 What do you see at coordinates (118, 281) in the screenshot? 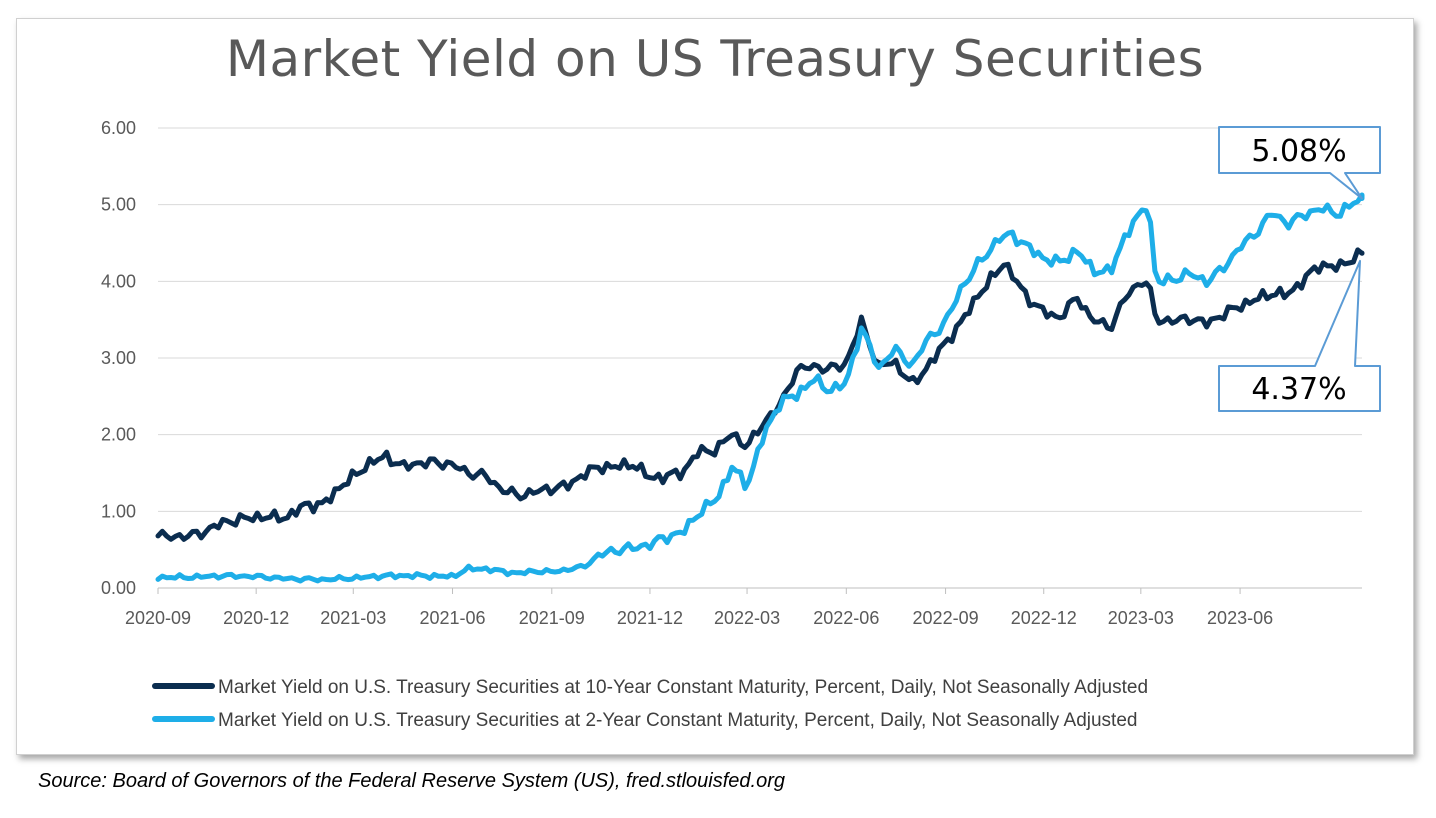
I see `y-tick-label: 4.00` at bounding box center [118, 281].